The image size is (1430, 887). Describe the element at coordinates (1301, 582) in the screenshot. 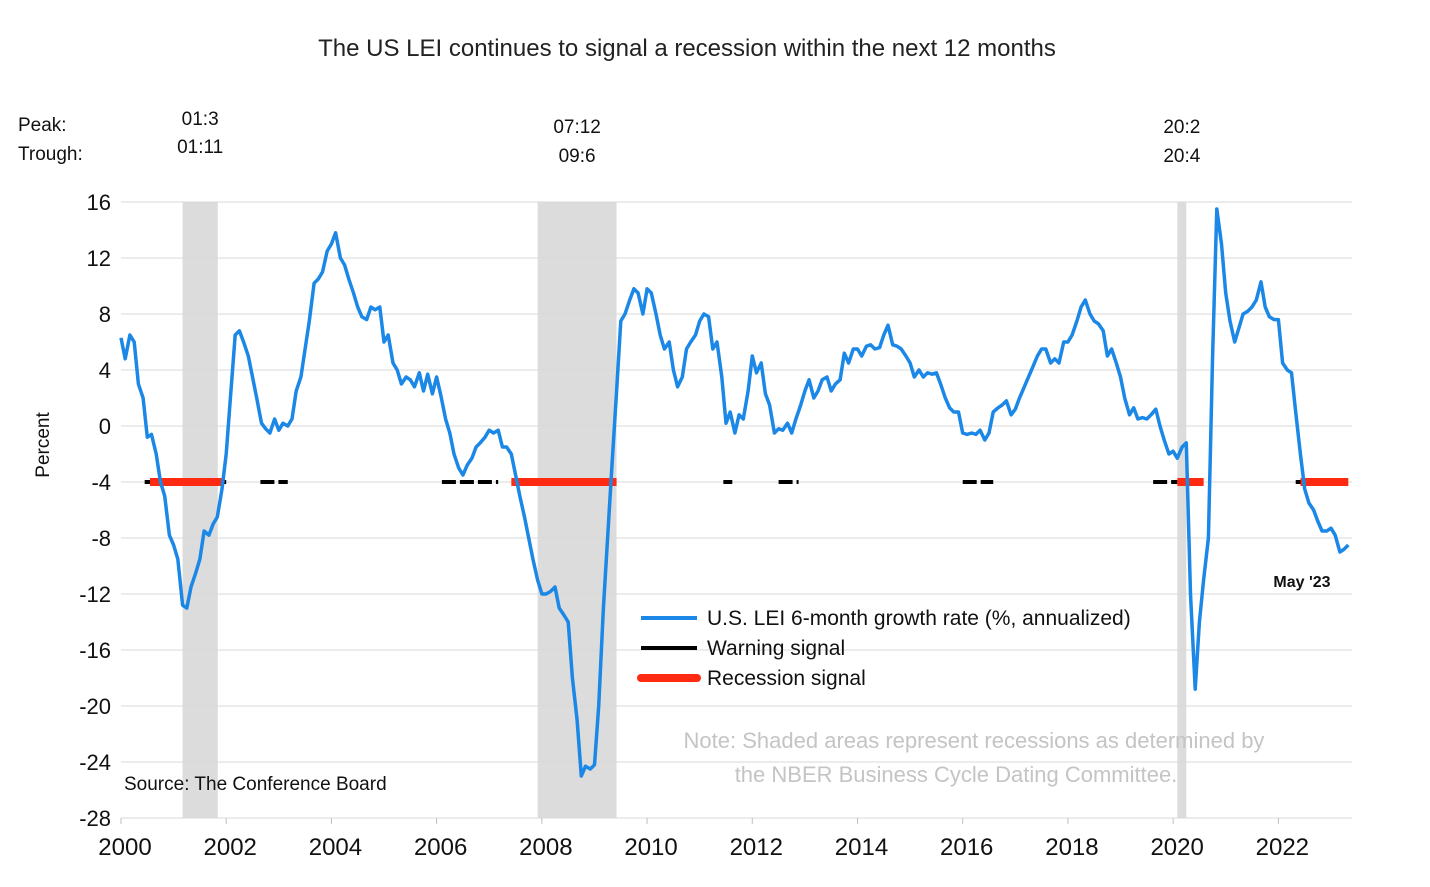

I see `end-label: May '23` at that location.